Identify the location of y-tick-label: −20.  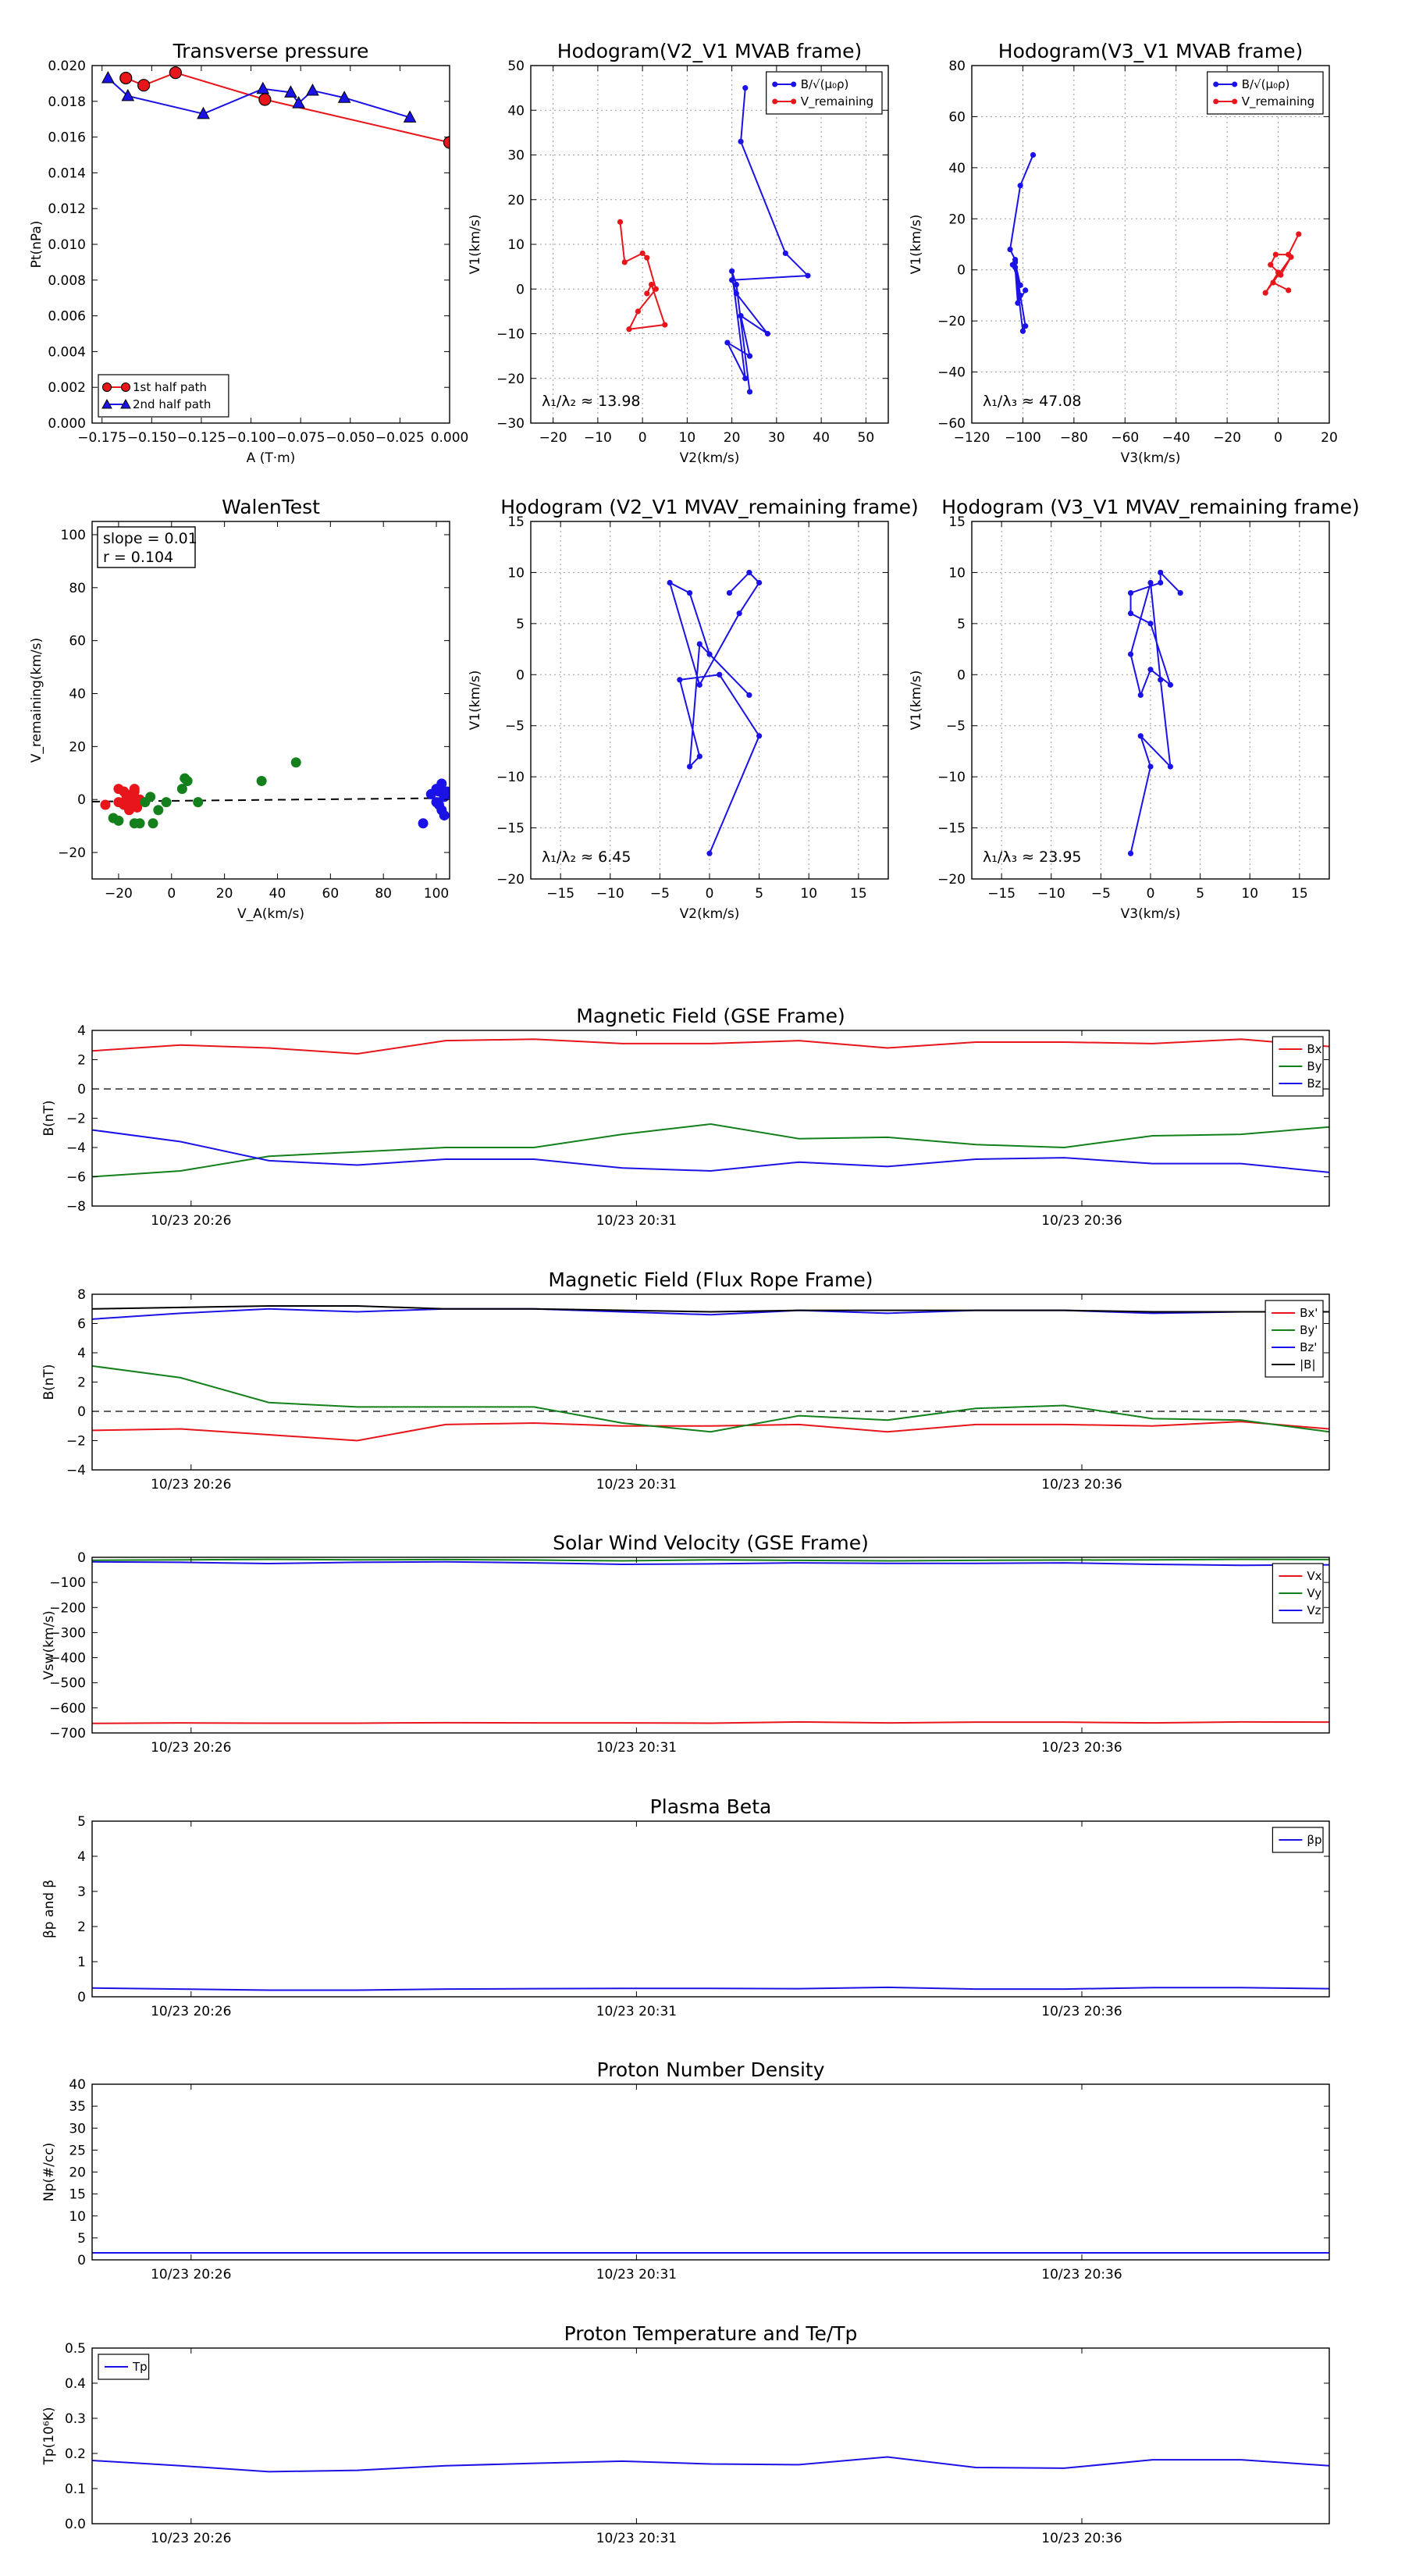
(72, 853).